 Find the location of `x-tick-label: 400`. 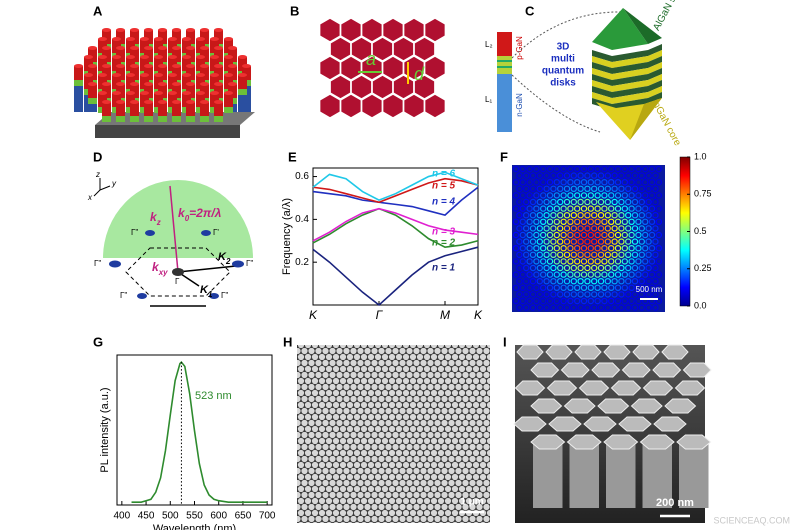

x-tick-label: 400 is located at coordinates (122, 516).